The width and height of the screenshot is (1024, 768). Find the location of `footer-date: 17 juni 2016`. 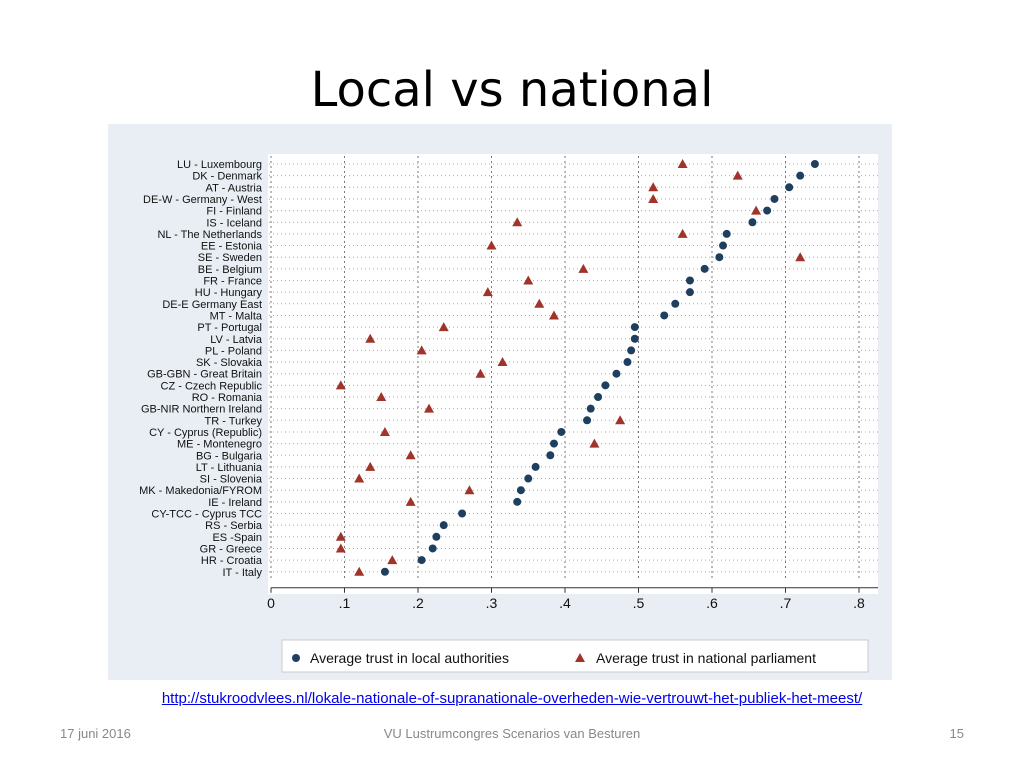

footer-date: 17 juni 2016 is located at coordinates (95, 733).